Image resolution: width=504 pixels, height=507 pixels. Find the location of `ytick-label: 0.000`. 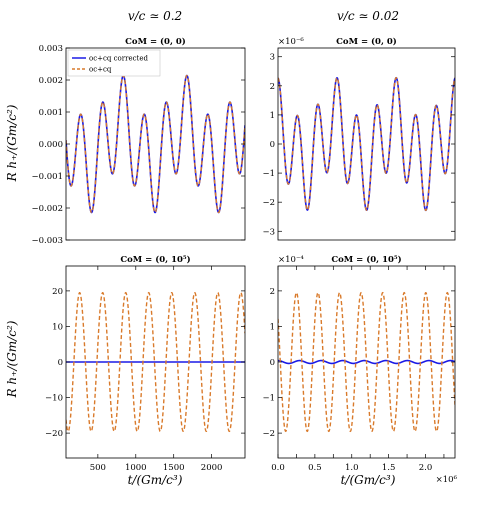

ytick-label: 0.000 is located at coordinates (51, 145).